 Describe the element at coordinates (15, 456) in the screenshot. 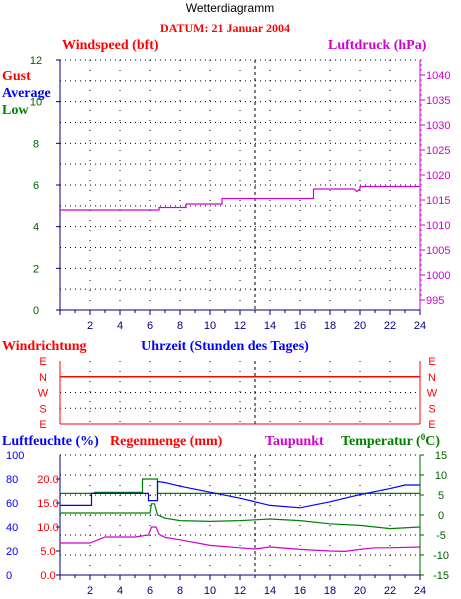

I see `humidity-tick-label: 100` at that location.